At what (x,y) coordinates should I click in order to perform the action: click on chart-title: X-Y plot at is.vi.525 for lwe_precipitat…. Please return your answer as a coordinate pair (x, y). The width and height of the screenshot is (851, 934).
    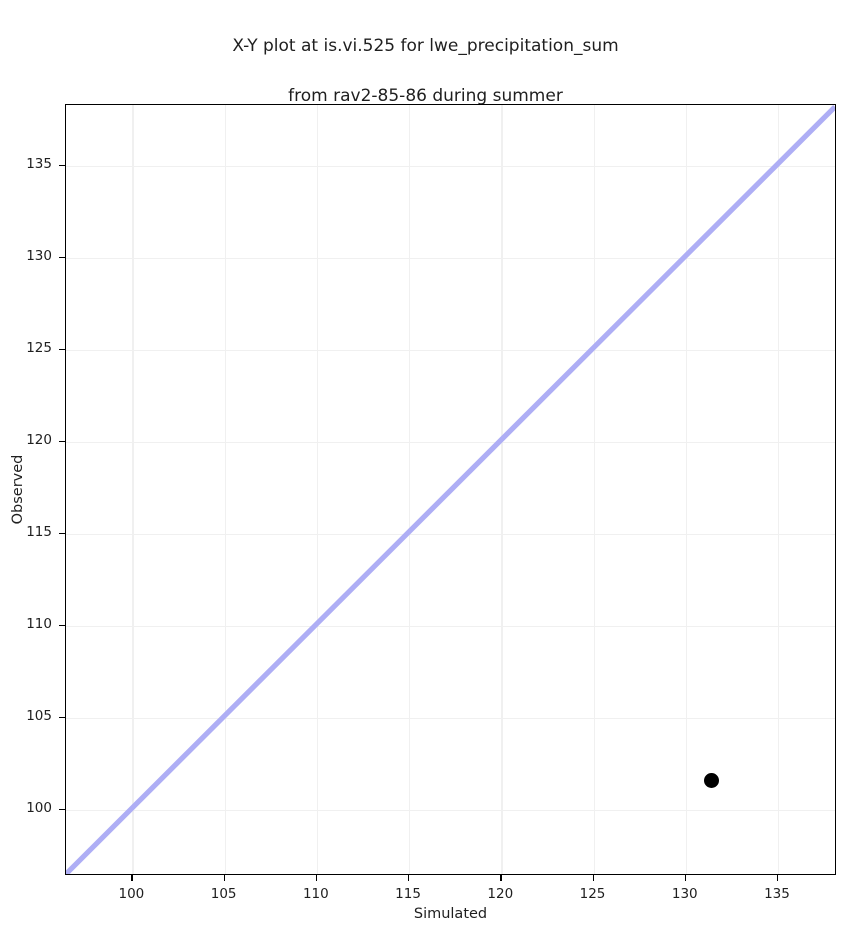
    Looking at the image, I should click on (425, 71).